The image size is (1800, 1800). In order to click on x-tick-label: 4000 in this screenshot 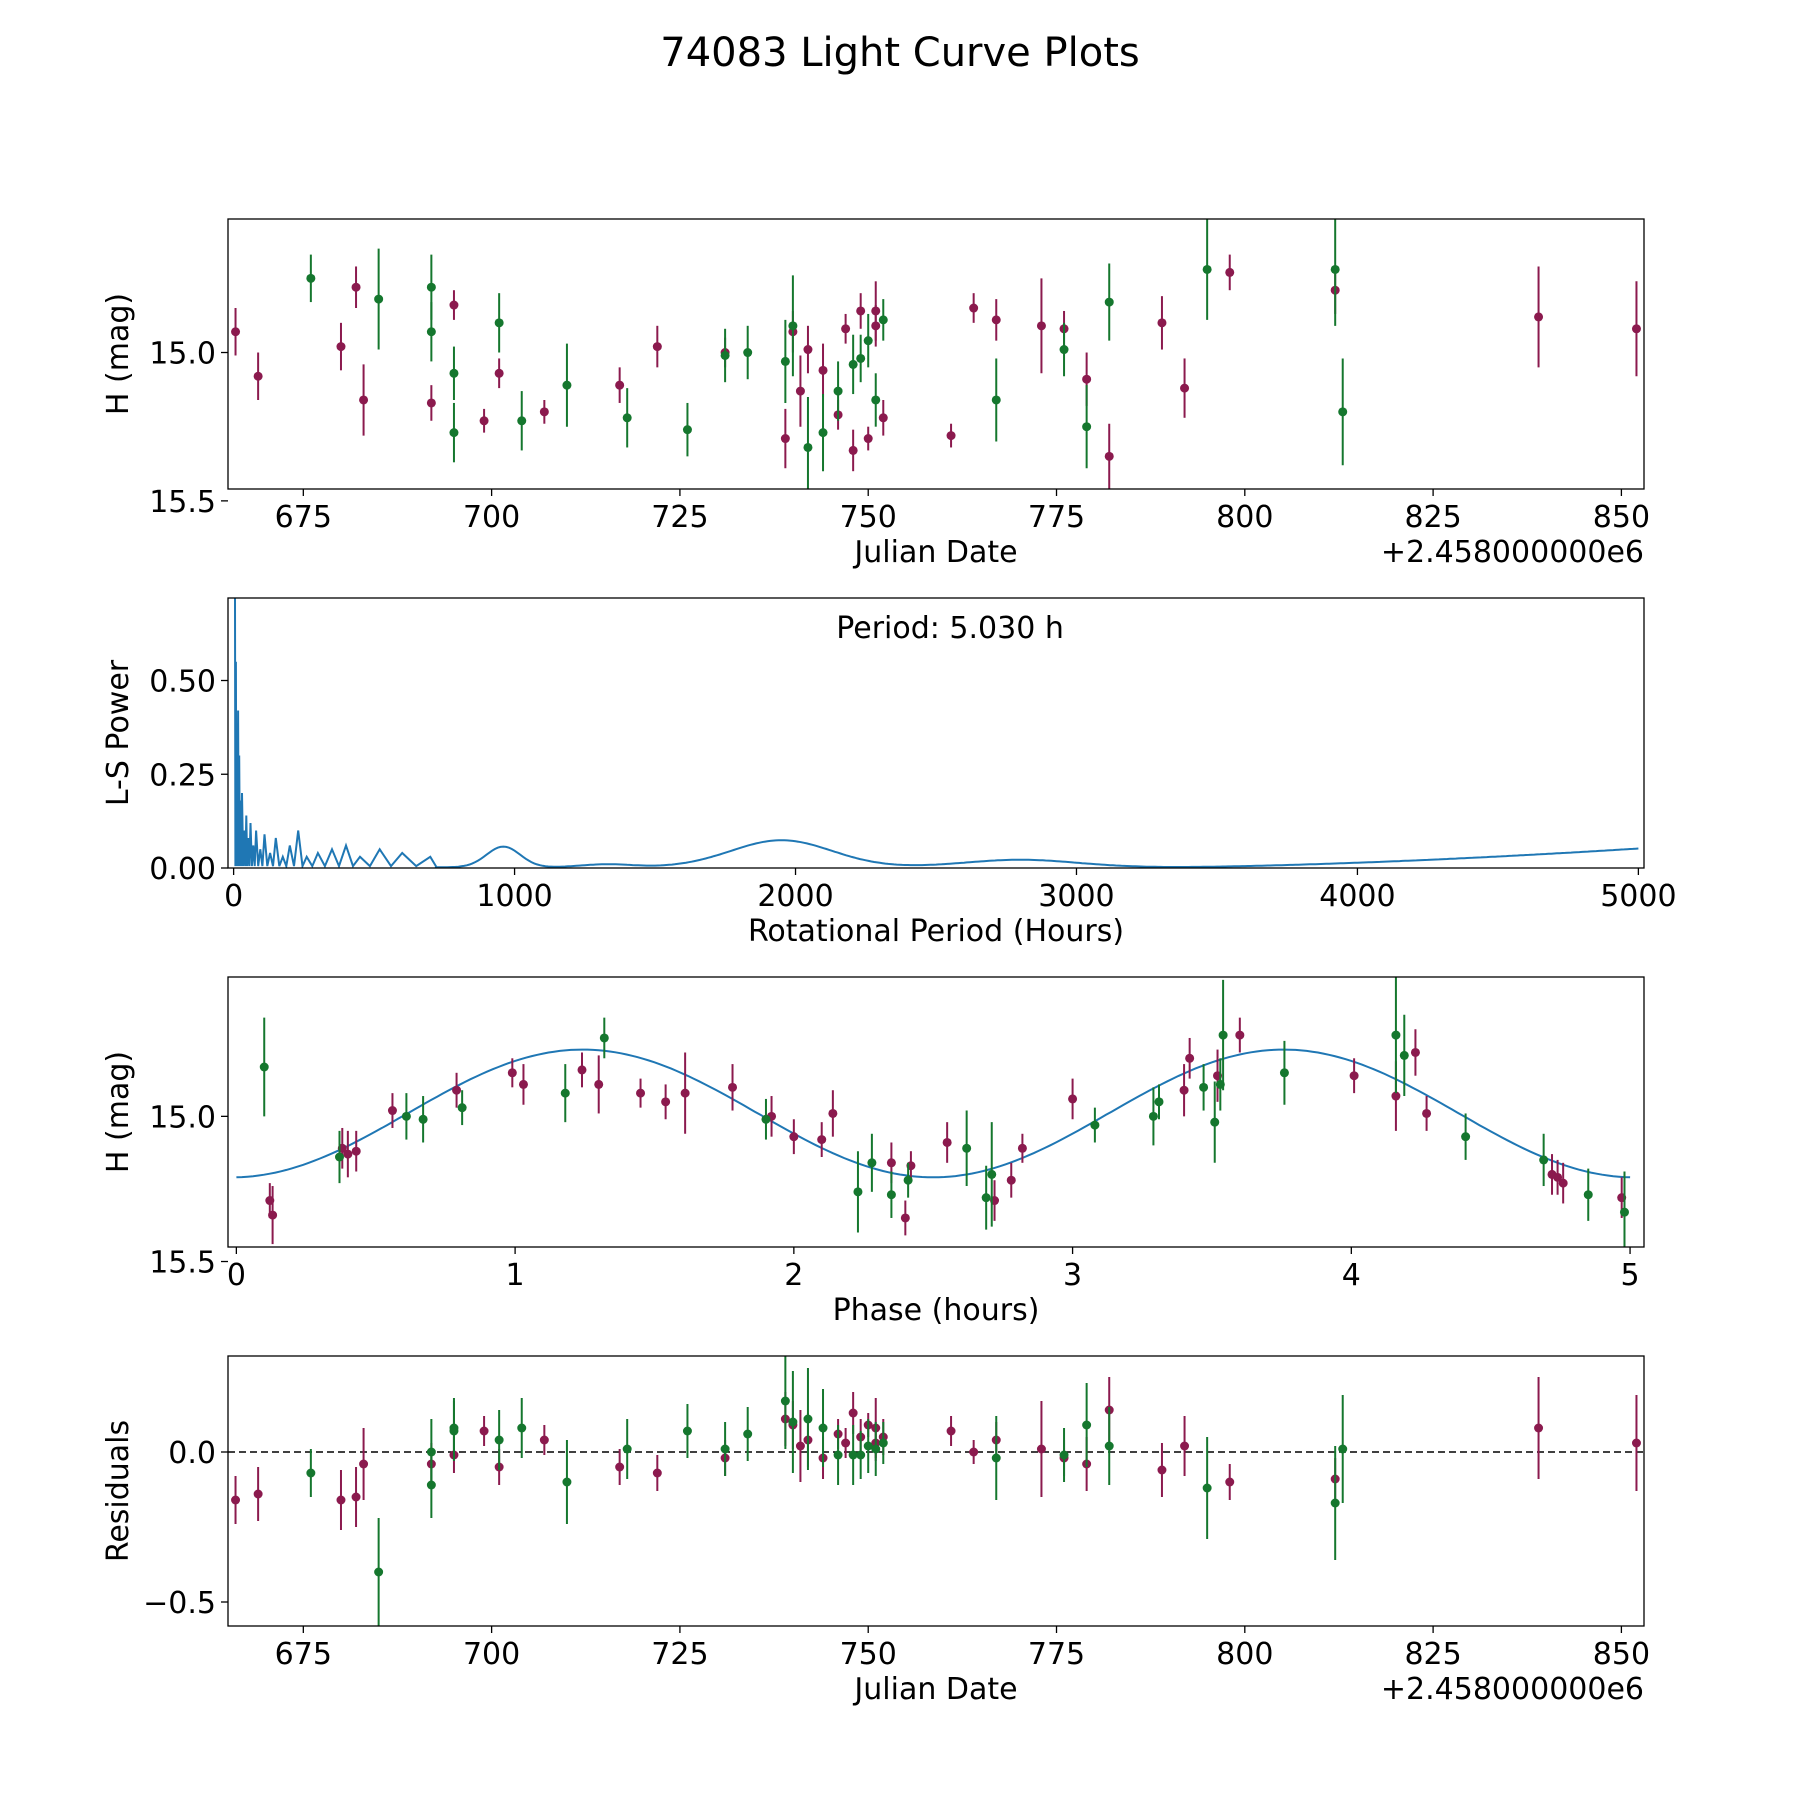, I will do `click(1357, 896)`.